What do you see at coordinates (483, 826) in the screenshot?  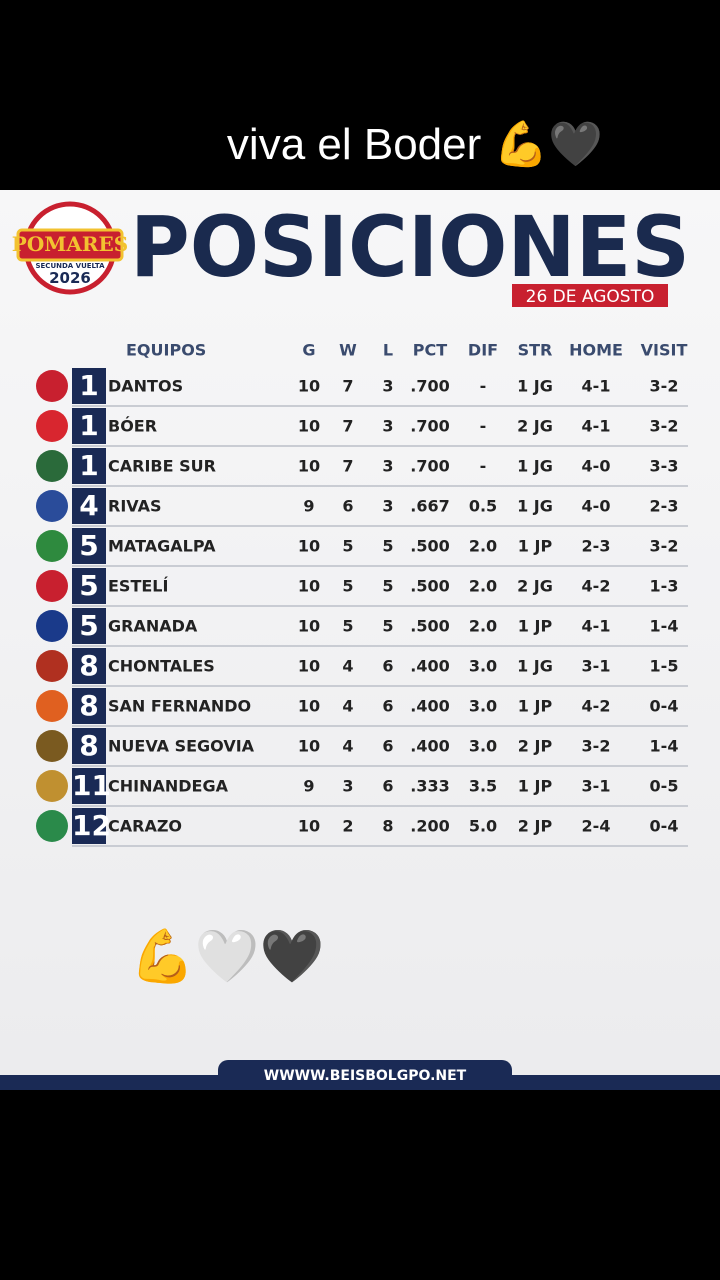 I see `stat: 5.0` at bounding box center [483, 826].